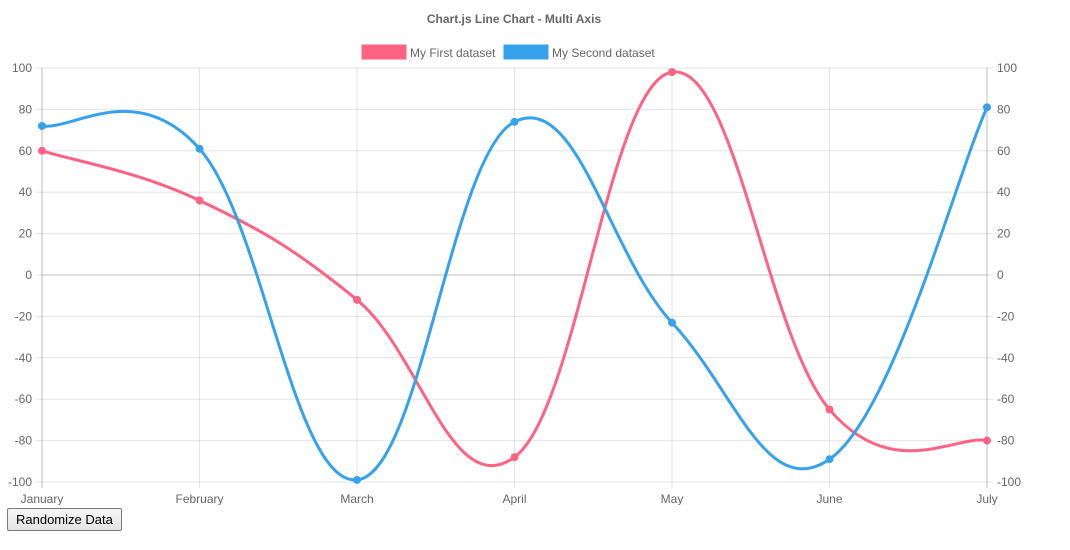 The width and height of the screenshot is (1070, 550). Describe the element at coordinates (42, 498) in the screenshot. I see `x-tick-label: January` at that location.